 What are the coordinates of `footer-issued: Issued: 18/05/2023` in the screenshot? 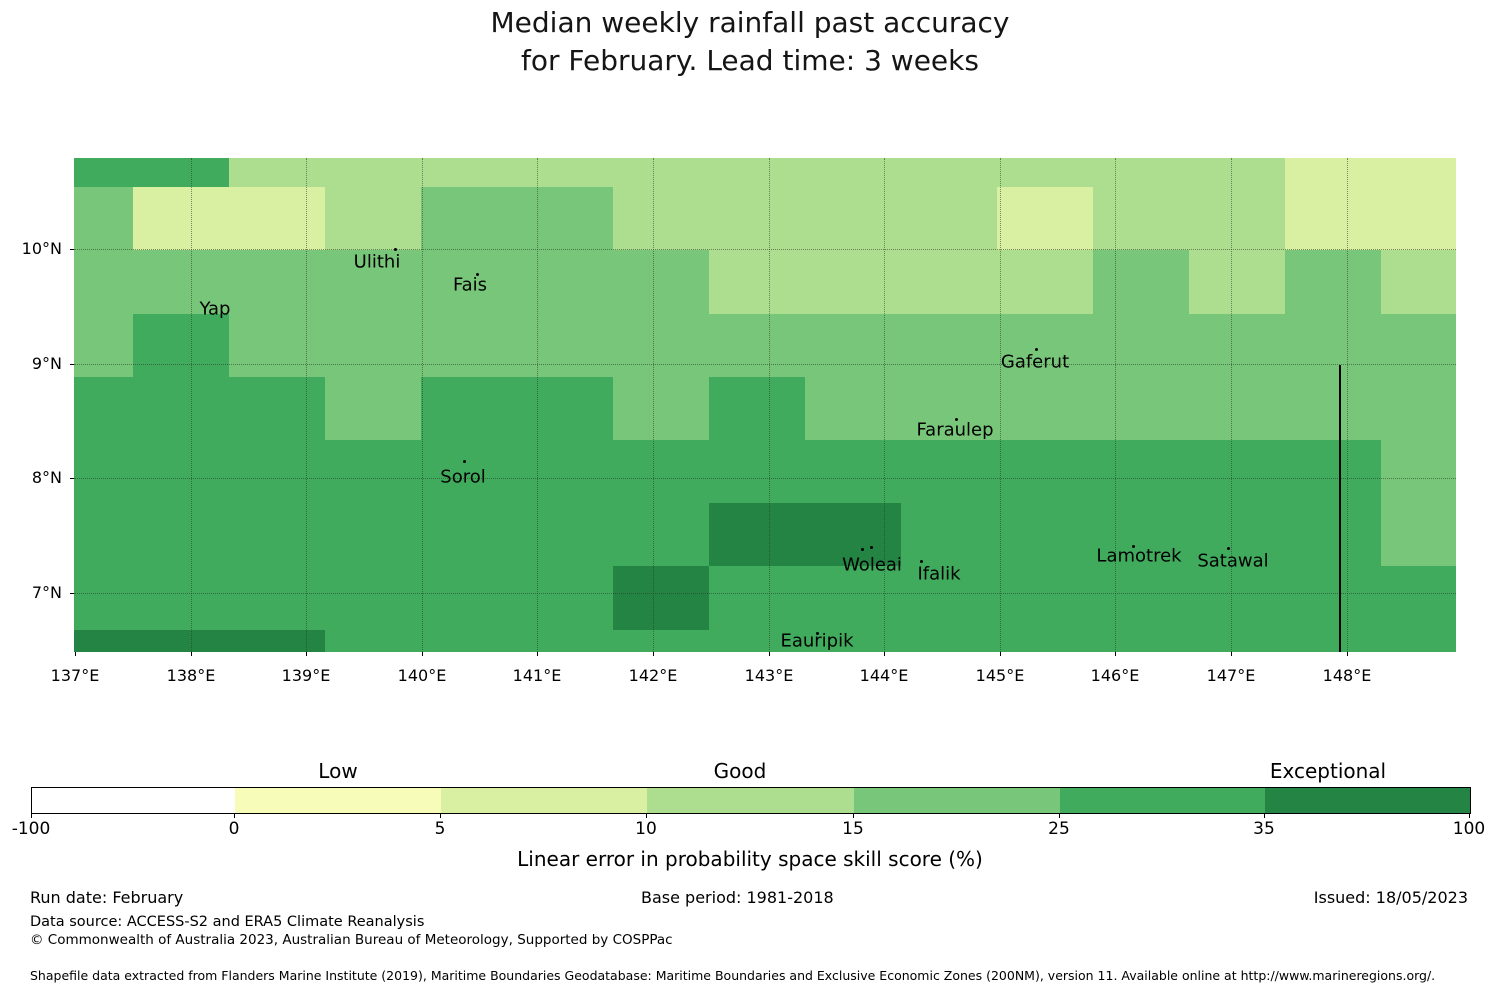 It's located at (1390, 897).